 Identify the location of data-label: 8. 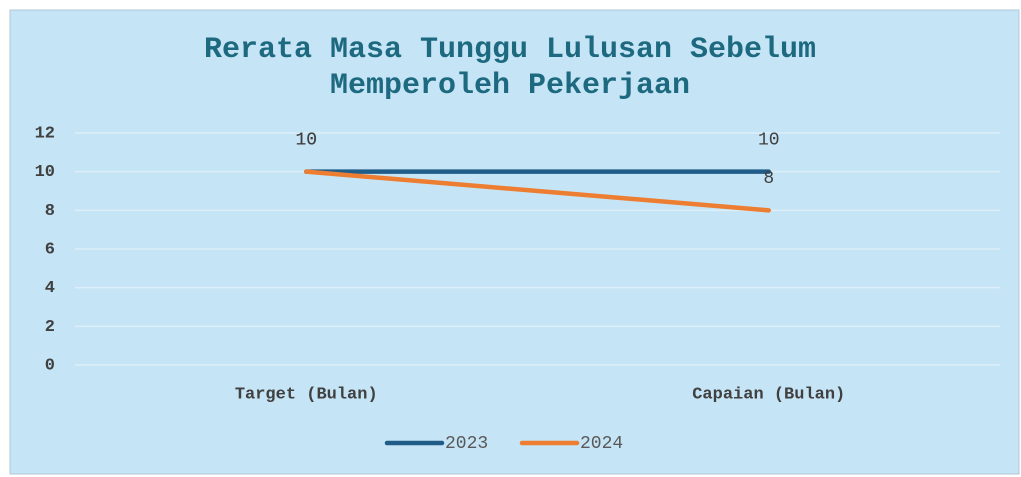
(768, 179).